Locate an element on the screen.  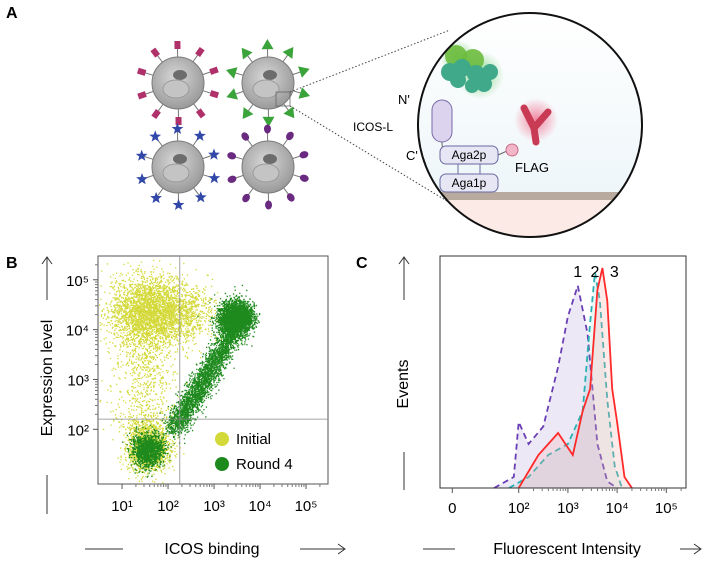
scatter-points is located at coordinates (180, 371).